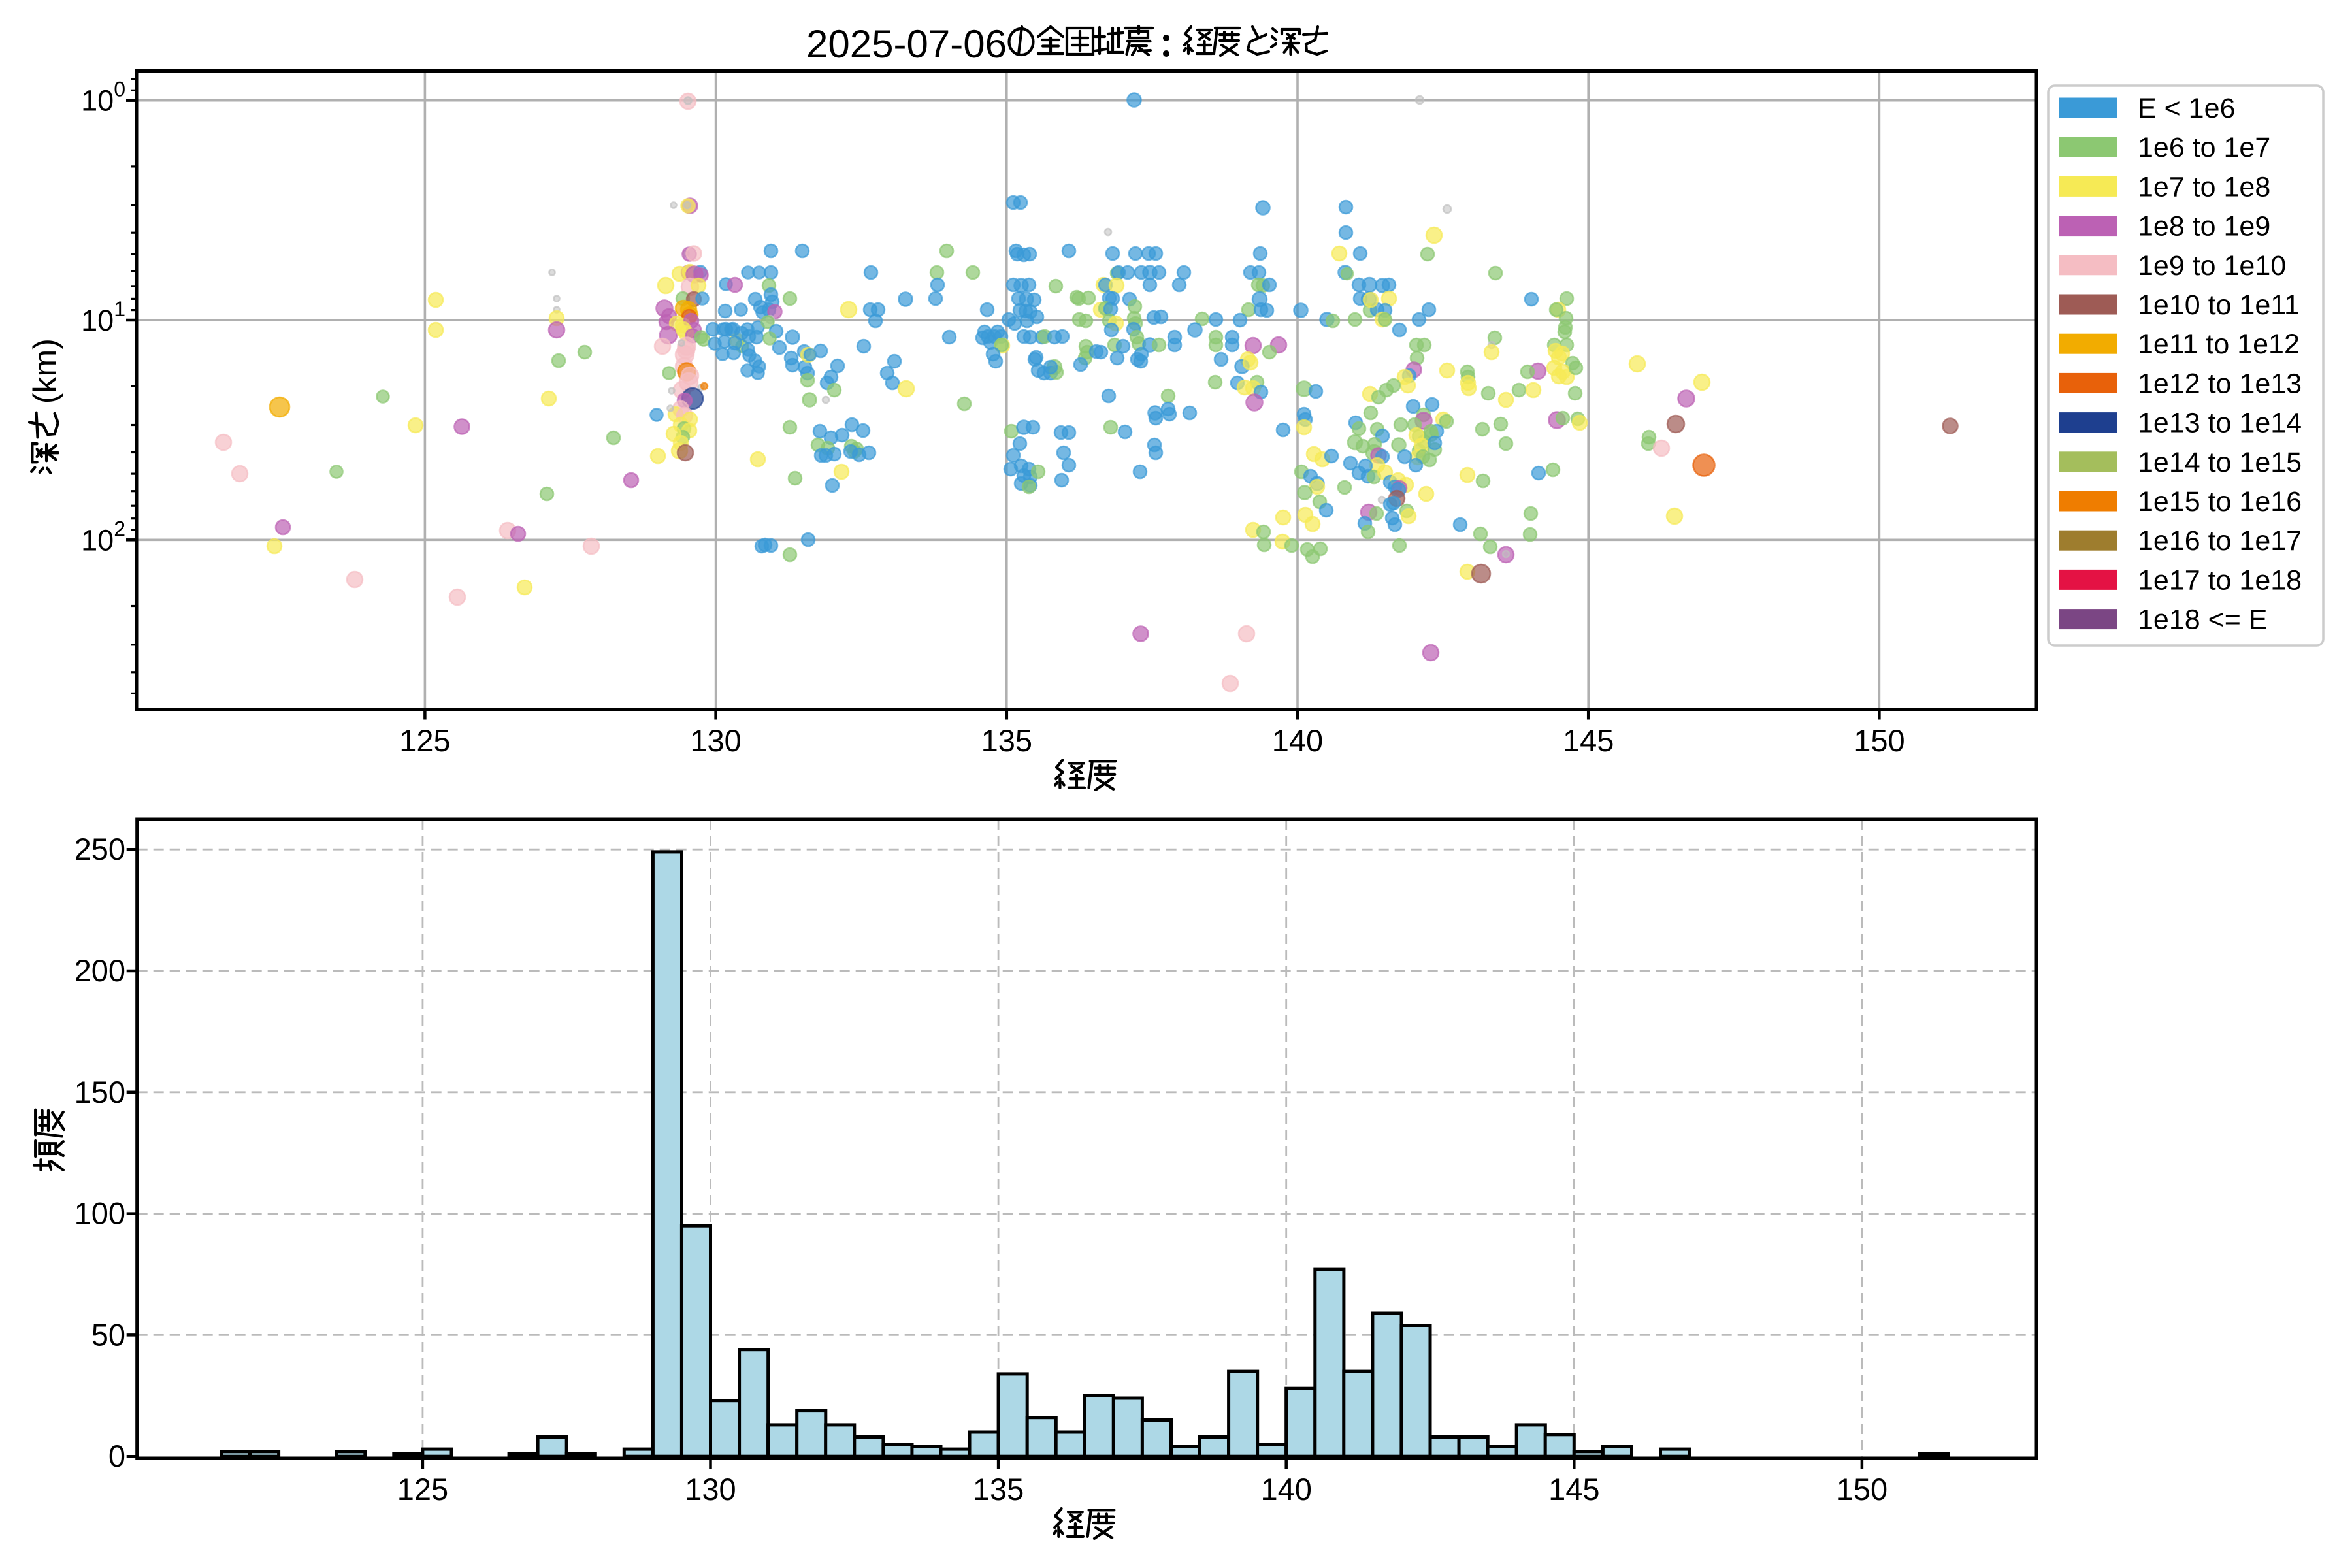  What do you see at coordinates (2204, 226) in the screenshot?
I see `svg-text: 1e8 to 1e9` at bounding box center [2204, 226].